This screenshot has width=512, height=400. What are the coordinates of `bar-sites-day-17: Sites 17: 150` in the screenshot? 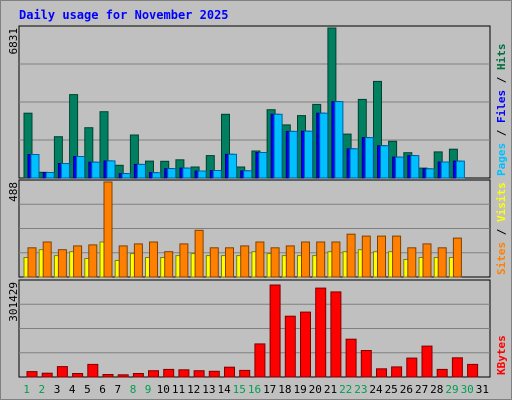 It's located at (275, 262).